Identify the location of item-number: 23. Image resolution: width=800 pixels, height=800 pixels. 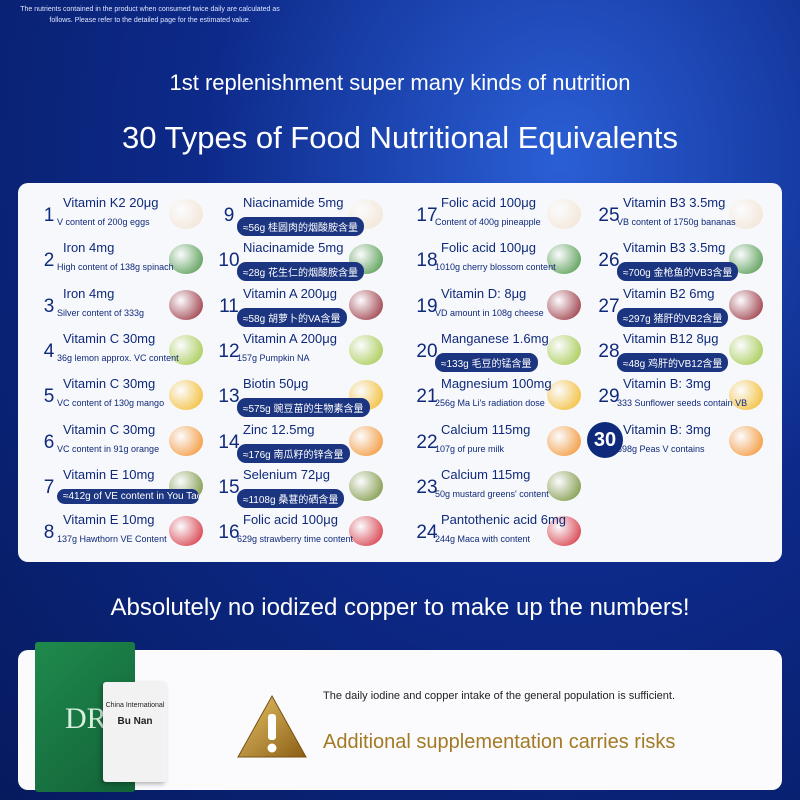
(427, 487).